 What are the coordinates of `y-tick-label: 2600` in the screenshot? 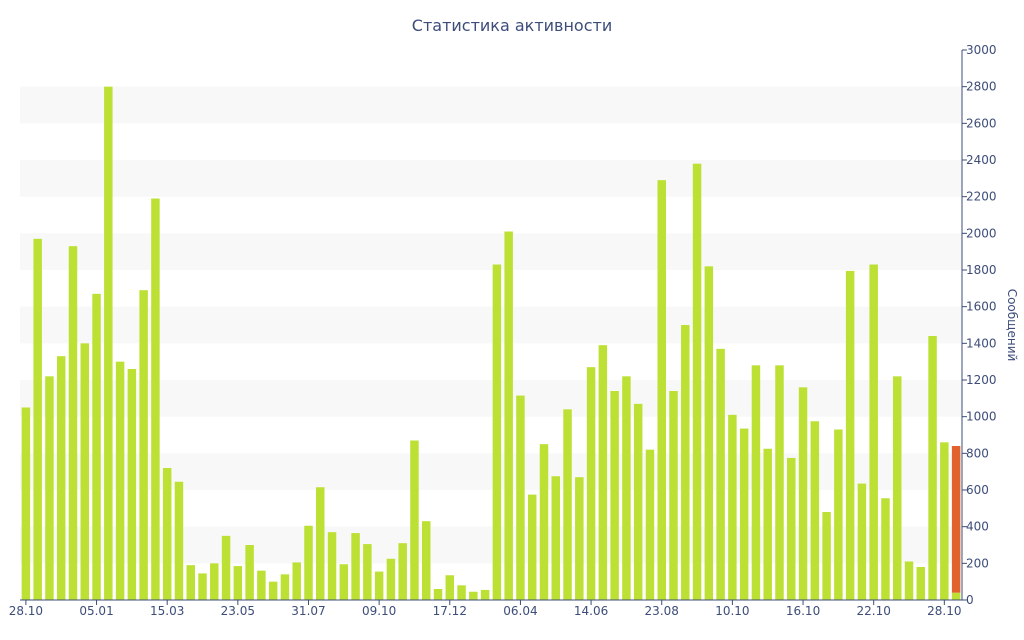 It's located at (981, 123).